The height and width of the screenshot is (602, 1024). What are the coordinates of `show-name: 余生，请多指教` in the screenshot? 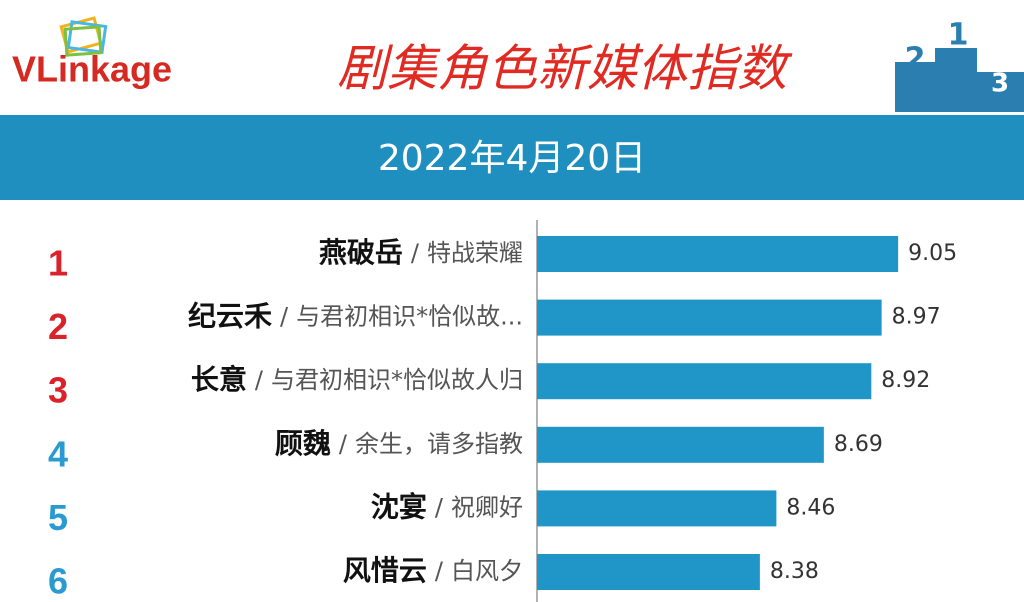 It's located at (439, 444).